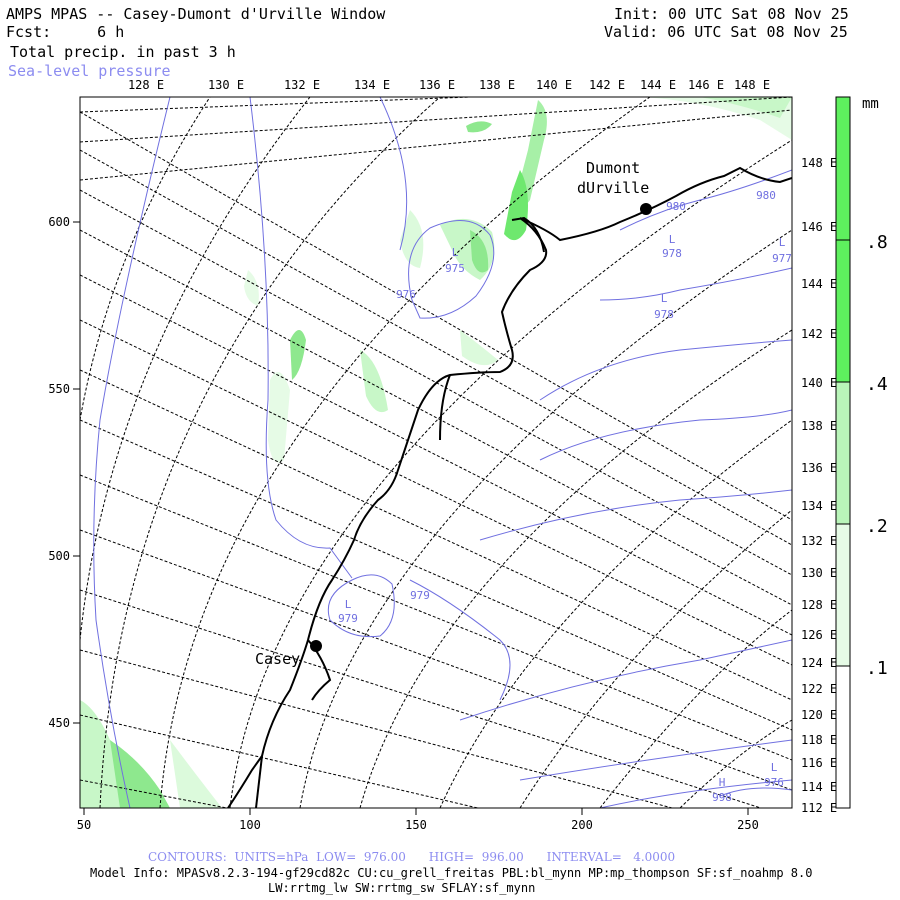 Image resolution: width=900 pixels, height=900 pixels. Describe the element at coordinates (277, 659) in the screenshot. I see `station-label-casey: Casey` at that location.